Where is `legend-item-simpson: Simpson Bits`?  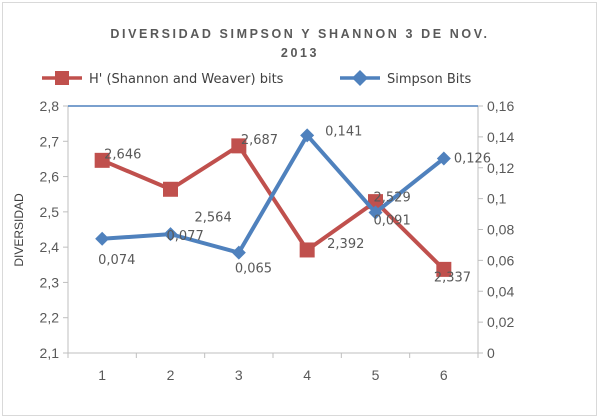 legend-item-simpson: Simpson Bits is located at coordinates (406, 78).